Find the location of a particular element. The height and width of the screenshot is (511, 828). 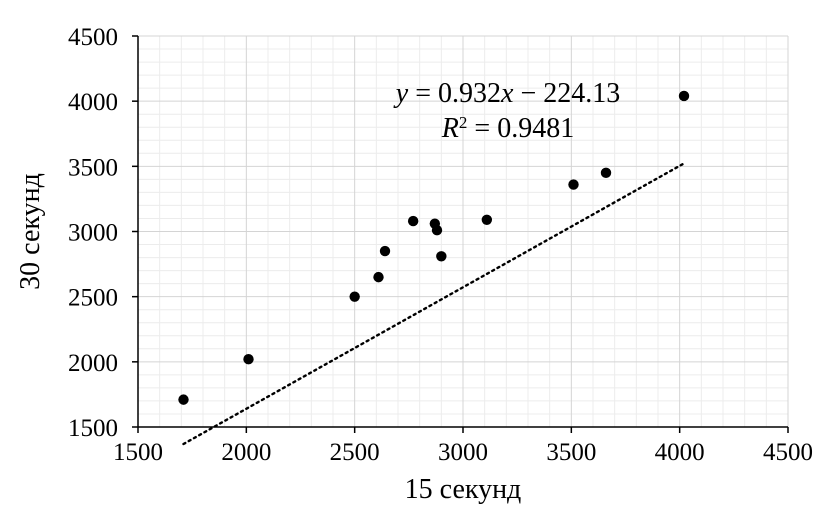

y-tick-label: 2000 is located at coordinates (93, 363).